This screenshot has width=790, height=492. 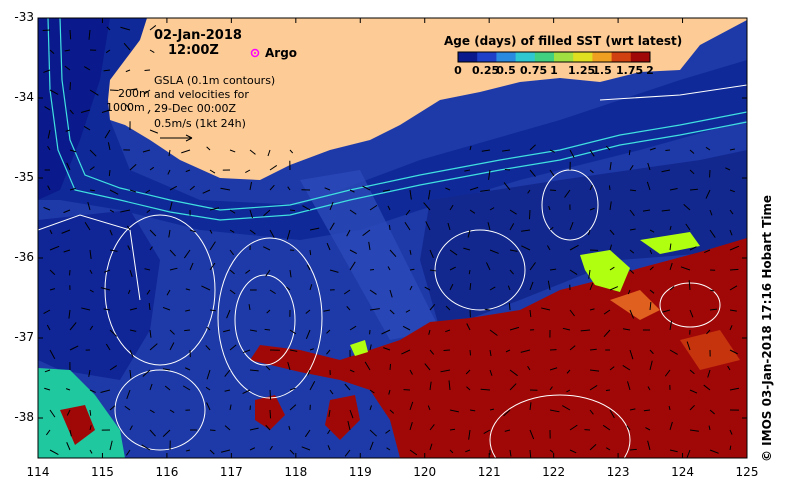 What do you see at coordinates (24, 417) in the screenshot?
I see `y-tick-label: -38` at bounding box center [24, 417].